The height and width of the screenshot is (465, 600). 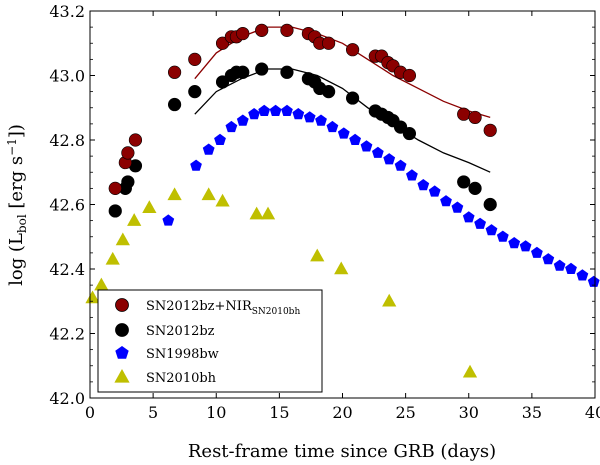 What do you see at coordinates (67, 334) in the screenshot?
I see `y-tick-label: 42.2` at bounding box center [67, 334].